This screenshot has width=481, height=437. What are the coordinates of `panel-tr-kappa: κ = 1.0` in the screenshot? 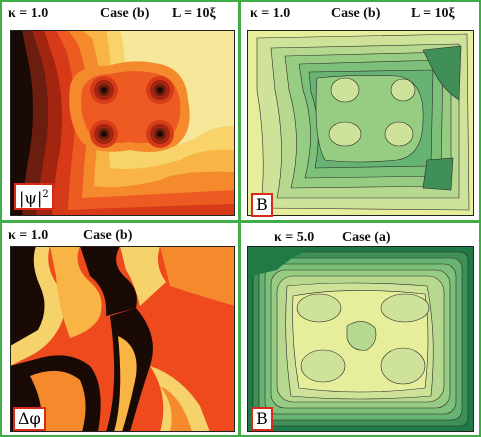 It's located at (270, 13).